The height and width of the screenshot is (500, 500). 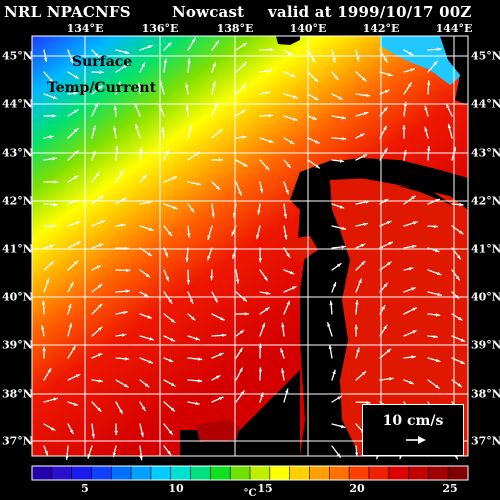 I want to click on valid-time: valid at 1999/10/17 00Z, so click(x=370, y=12).